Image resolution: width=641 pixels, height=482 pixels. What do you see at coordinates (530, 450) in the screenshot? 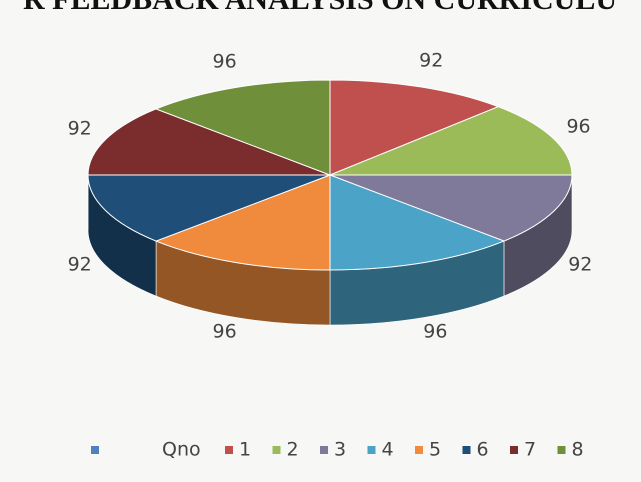
I see `legend-label: 7` at bounding box center [530, 450].